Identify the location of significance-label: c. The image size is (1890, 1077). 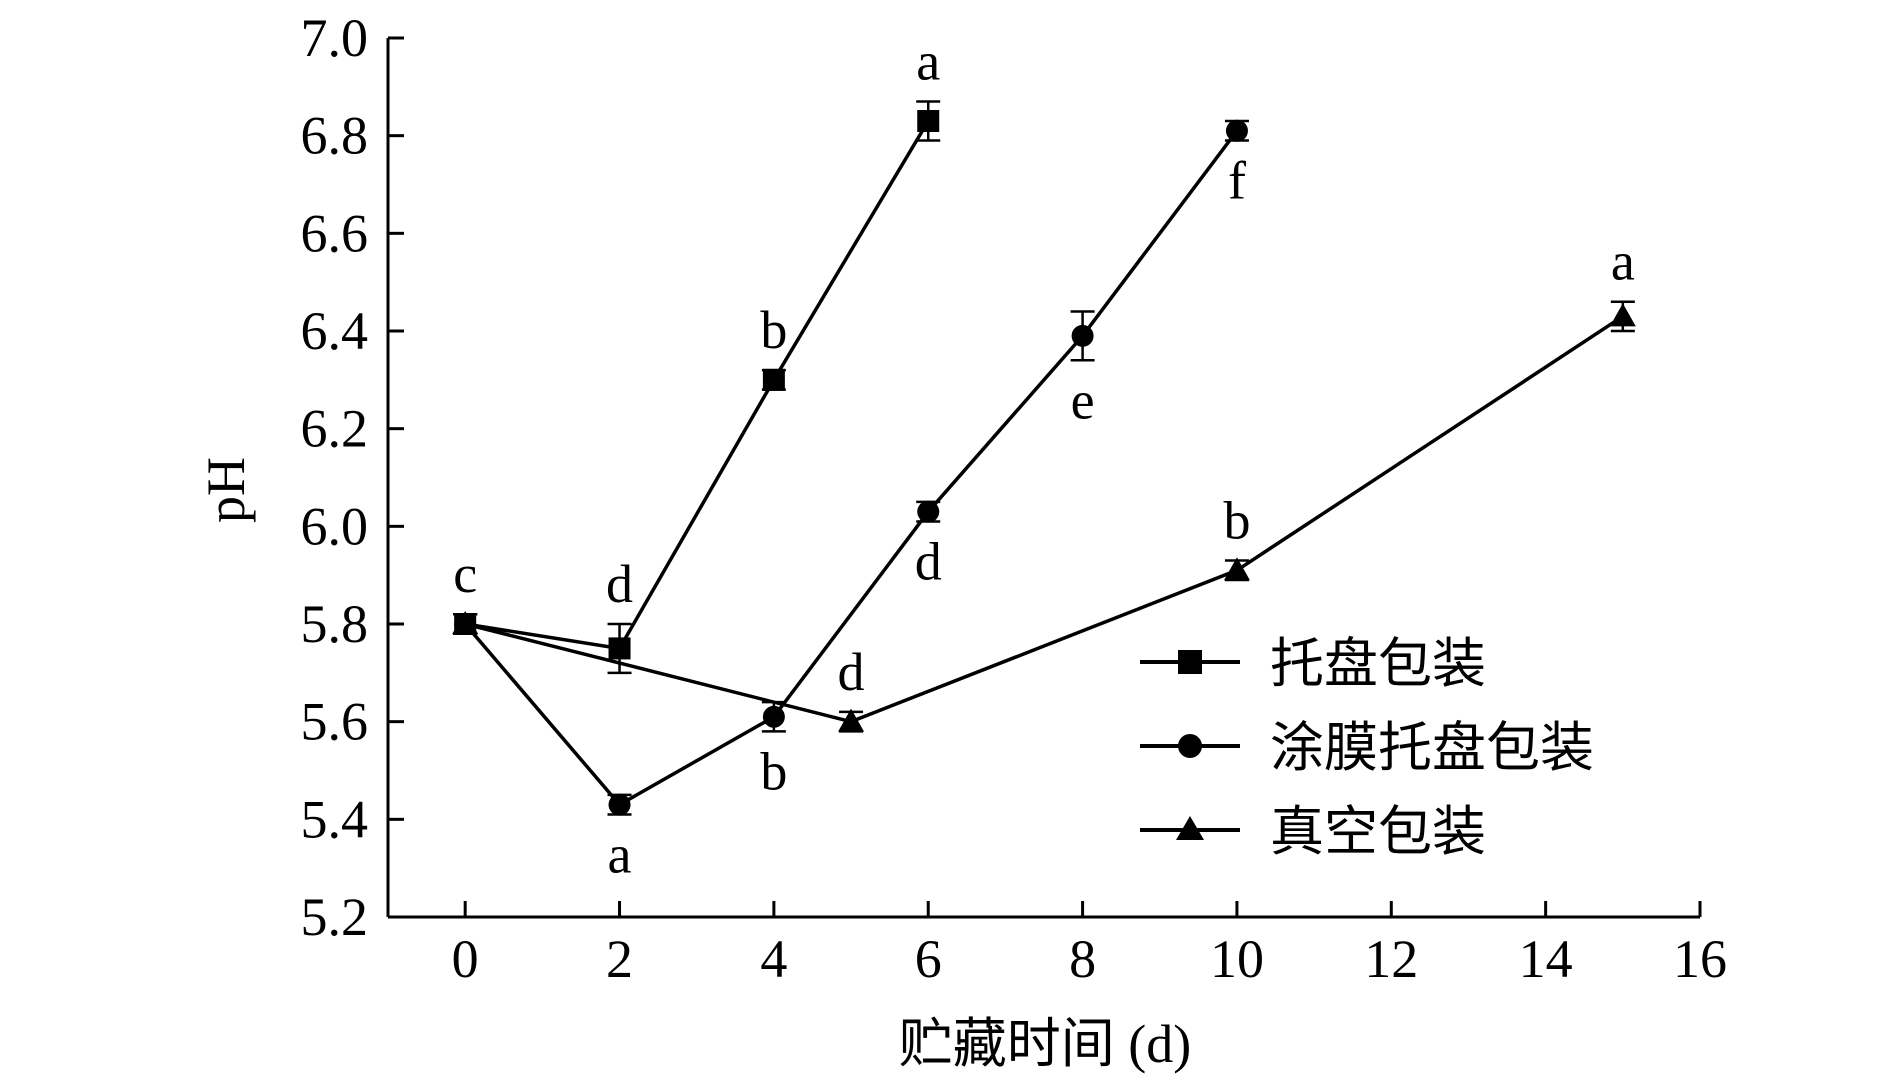
(465, 574).